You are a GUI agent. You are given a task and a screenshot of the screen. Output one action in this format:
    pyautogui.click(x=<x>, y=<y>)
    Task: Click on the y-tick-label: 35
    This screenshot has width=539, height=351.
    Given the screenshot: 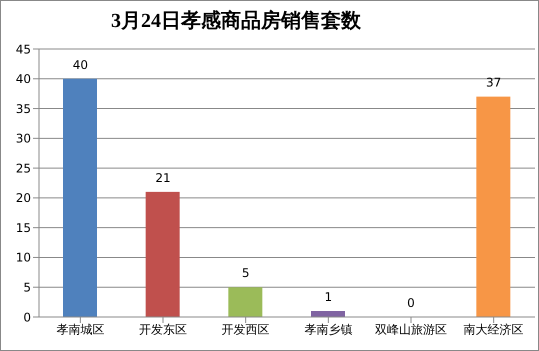 What is the action you would take?
    pyautogui.click(x=23, y=109)
    